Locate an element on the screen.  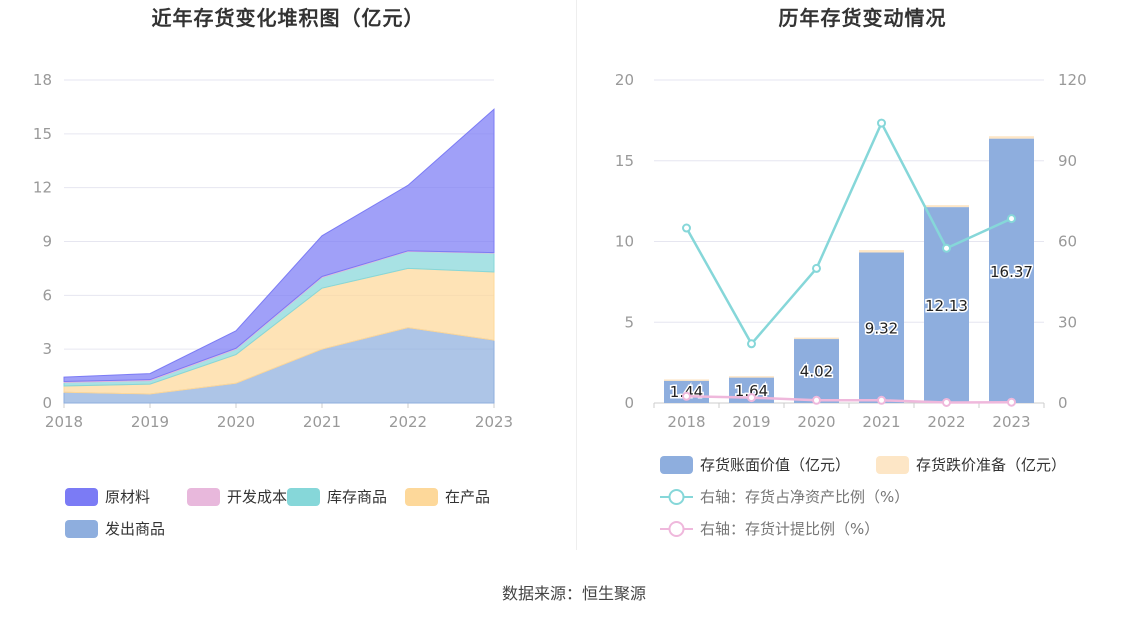
y2-tick-label: 30 is located at coordinates (1067, 322).